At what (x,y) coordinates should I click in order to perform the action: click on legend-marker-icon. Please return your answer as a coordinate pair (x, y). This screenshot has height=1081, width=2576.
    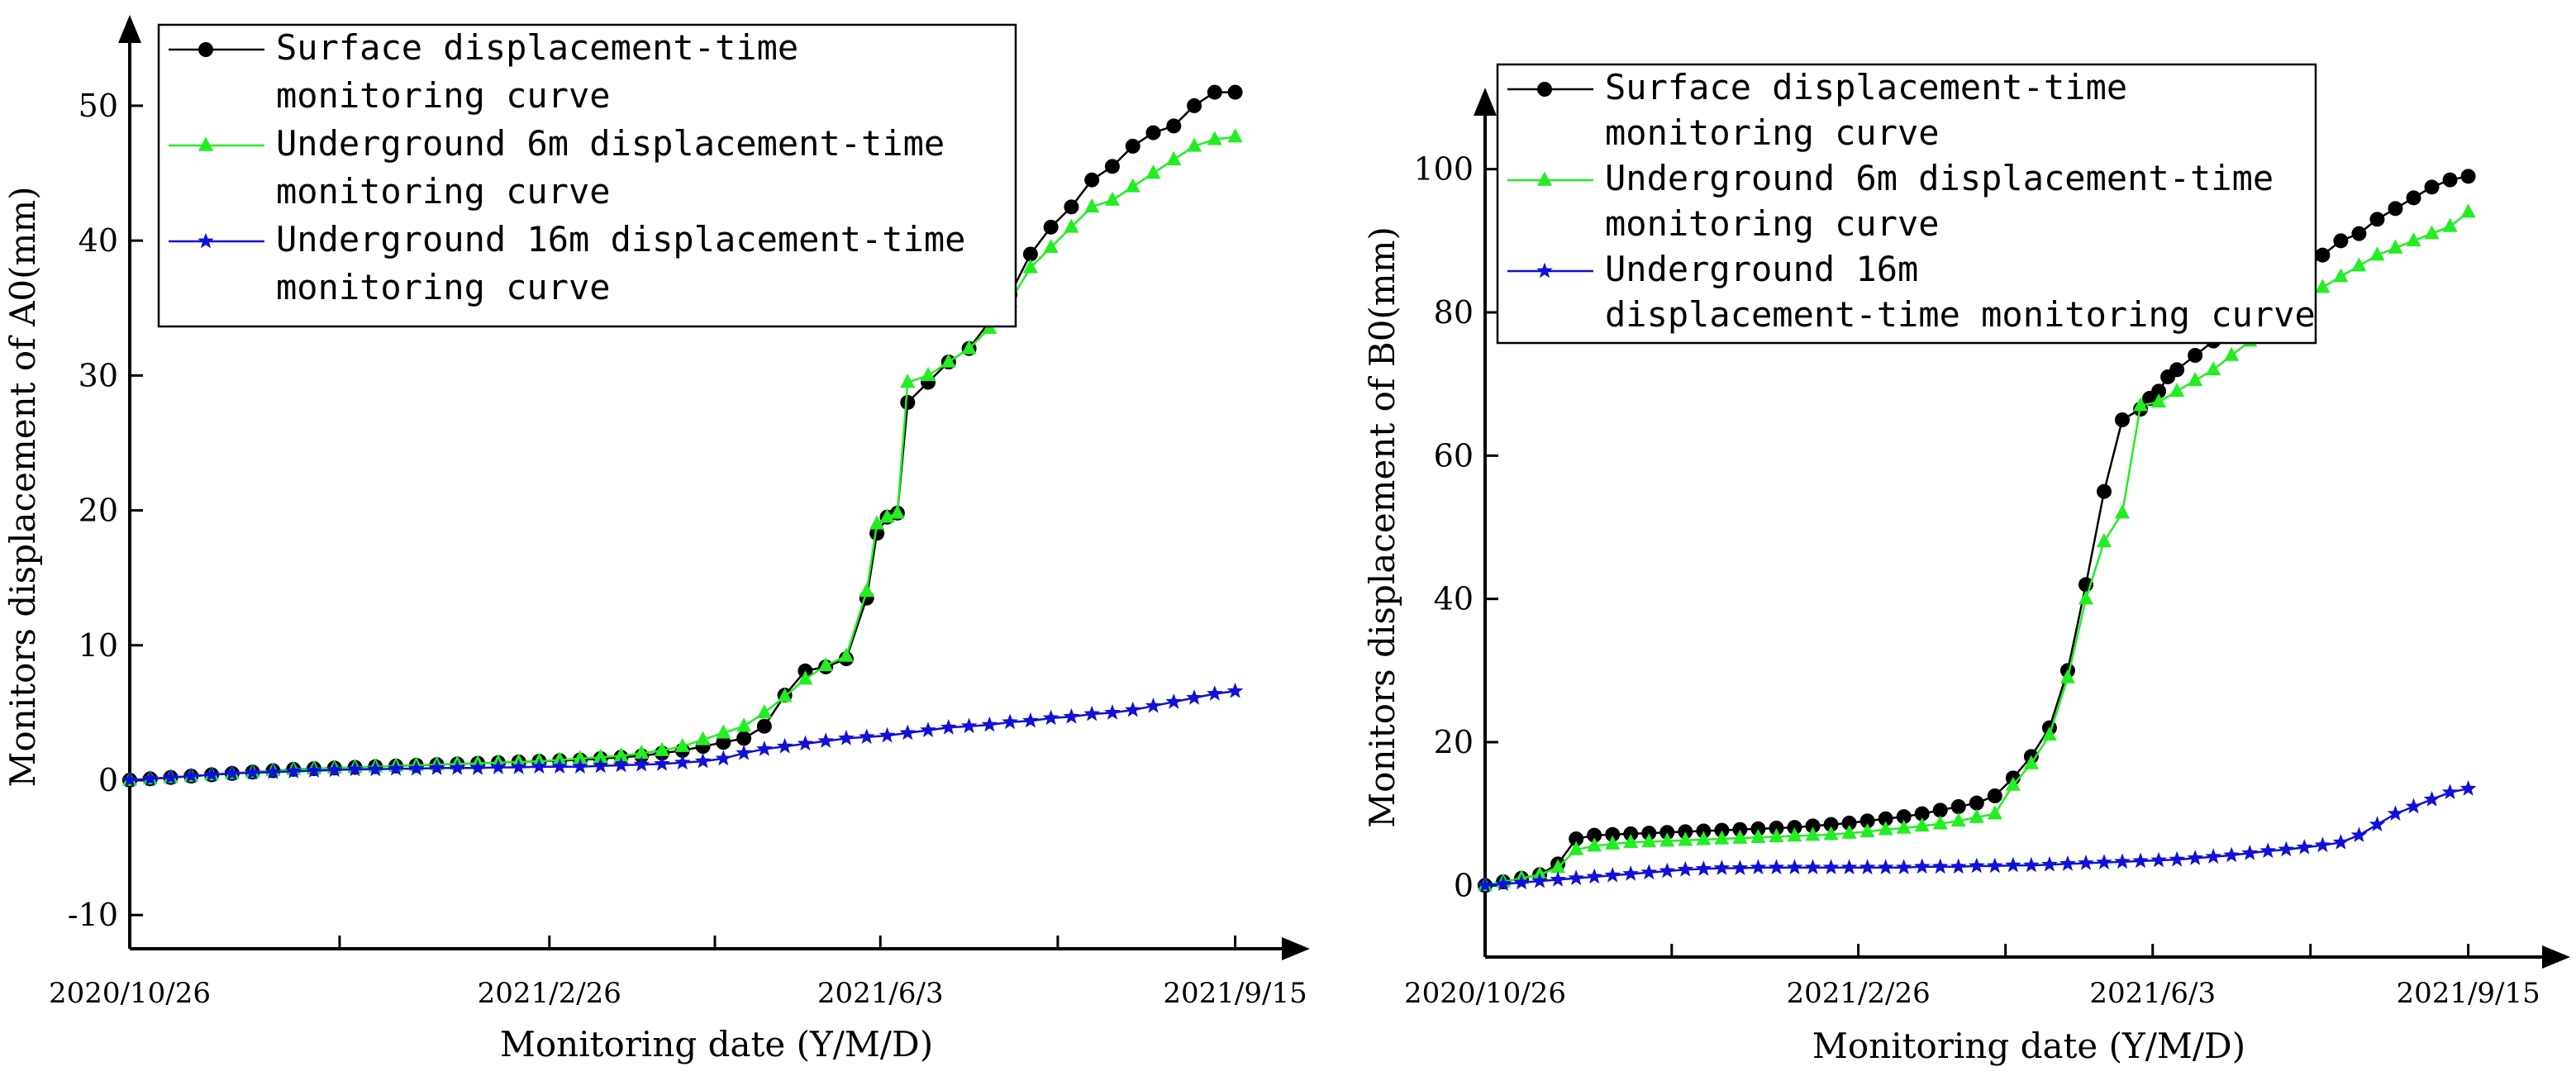
    Looking at the image, I should click on (206, 143).